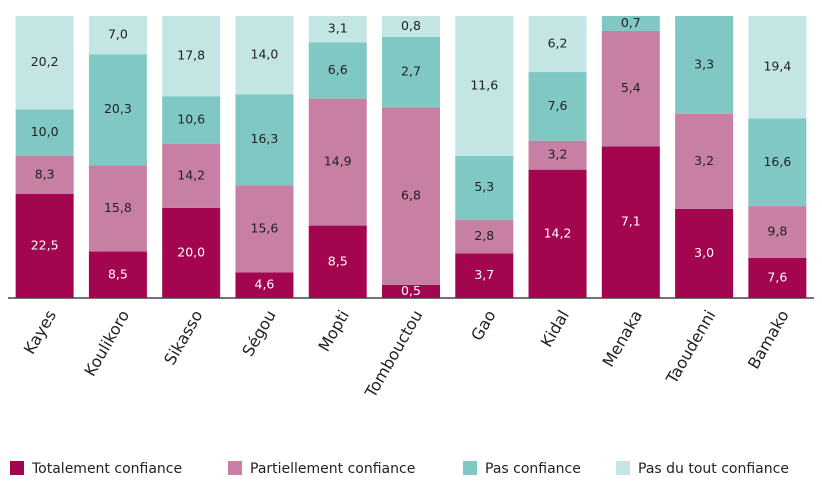  What do you see at coordinates (713, 469) in the screenshot?
I see `legend-label: Pas du tout confiance` at bounding box center [713, 469].